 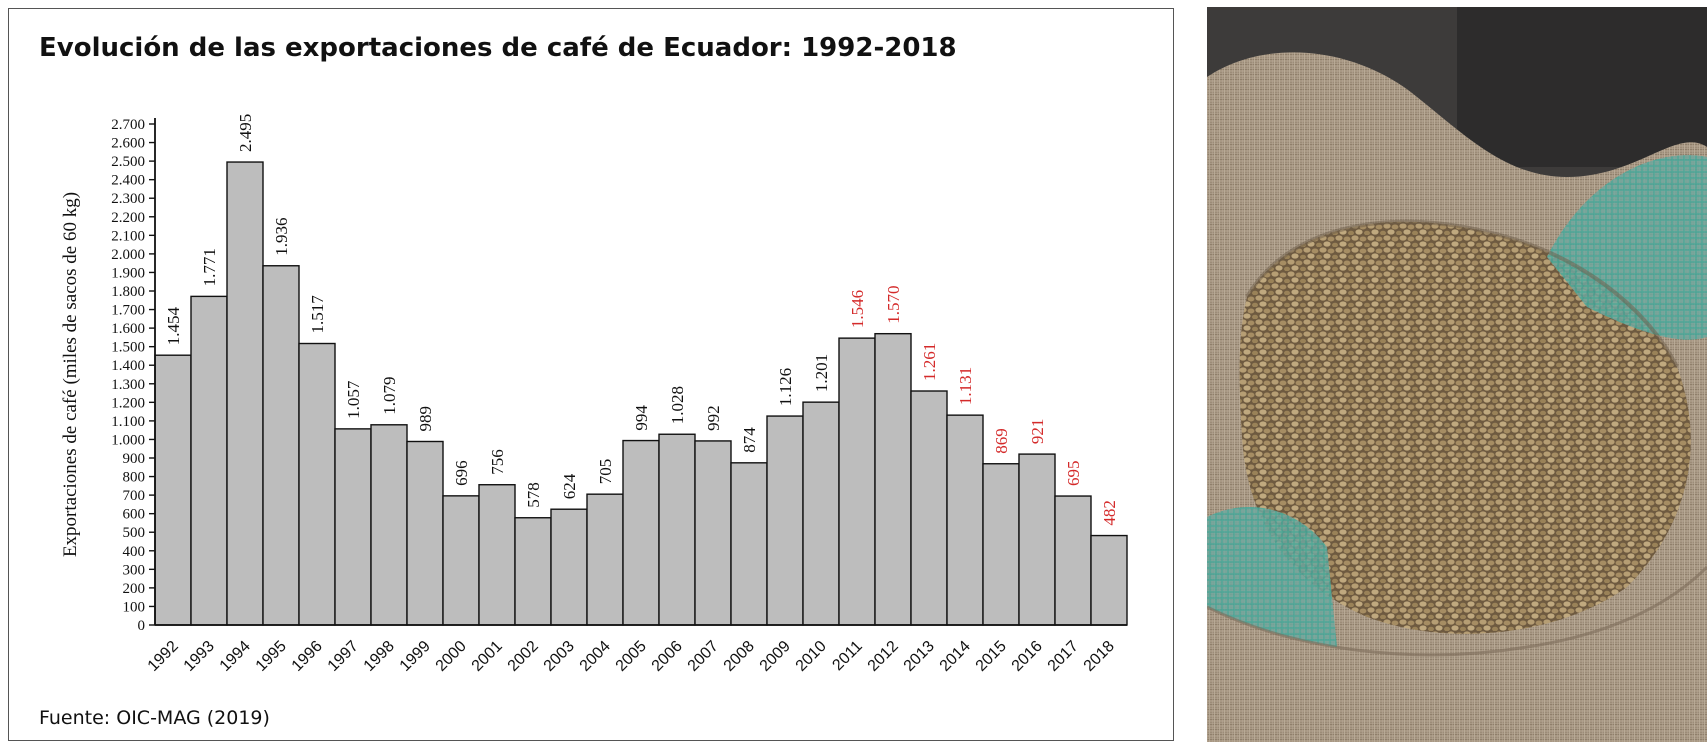 What do you see at coordinates (1109, 513) in the screenshot?
I see `data-label: 482` at bounding box center [1109, 513].